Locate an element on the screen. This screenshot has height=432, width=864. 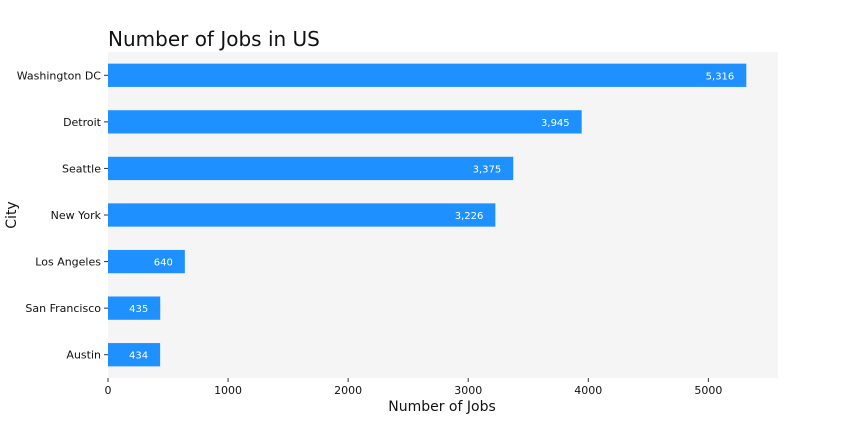
data-label: 5,316 is located at coordinates (720, 76).